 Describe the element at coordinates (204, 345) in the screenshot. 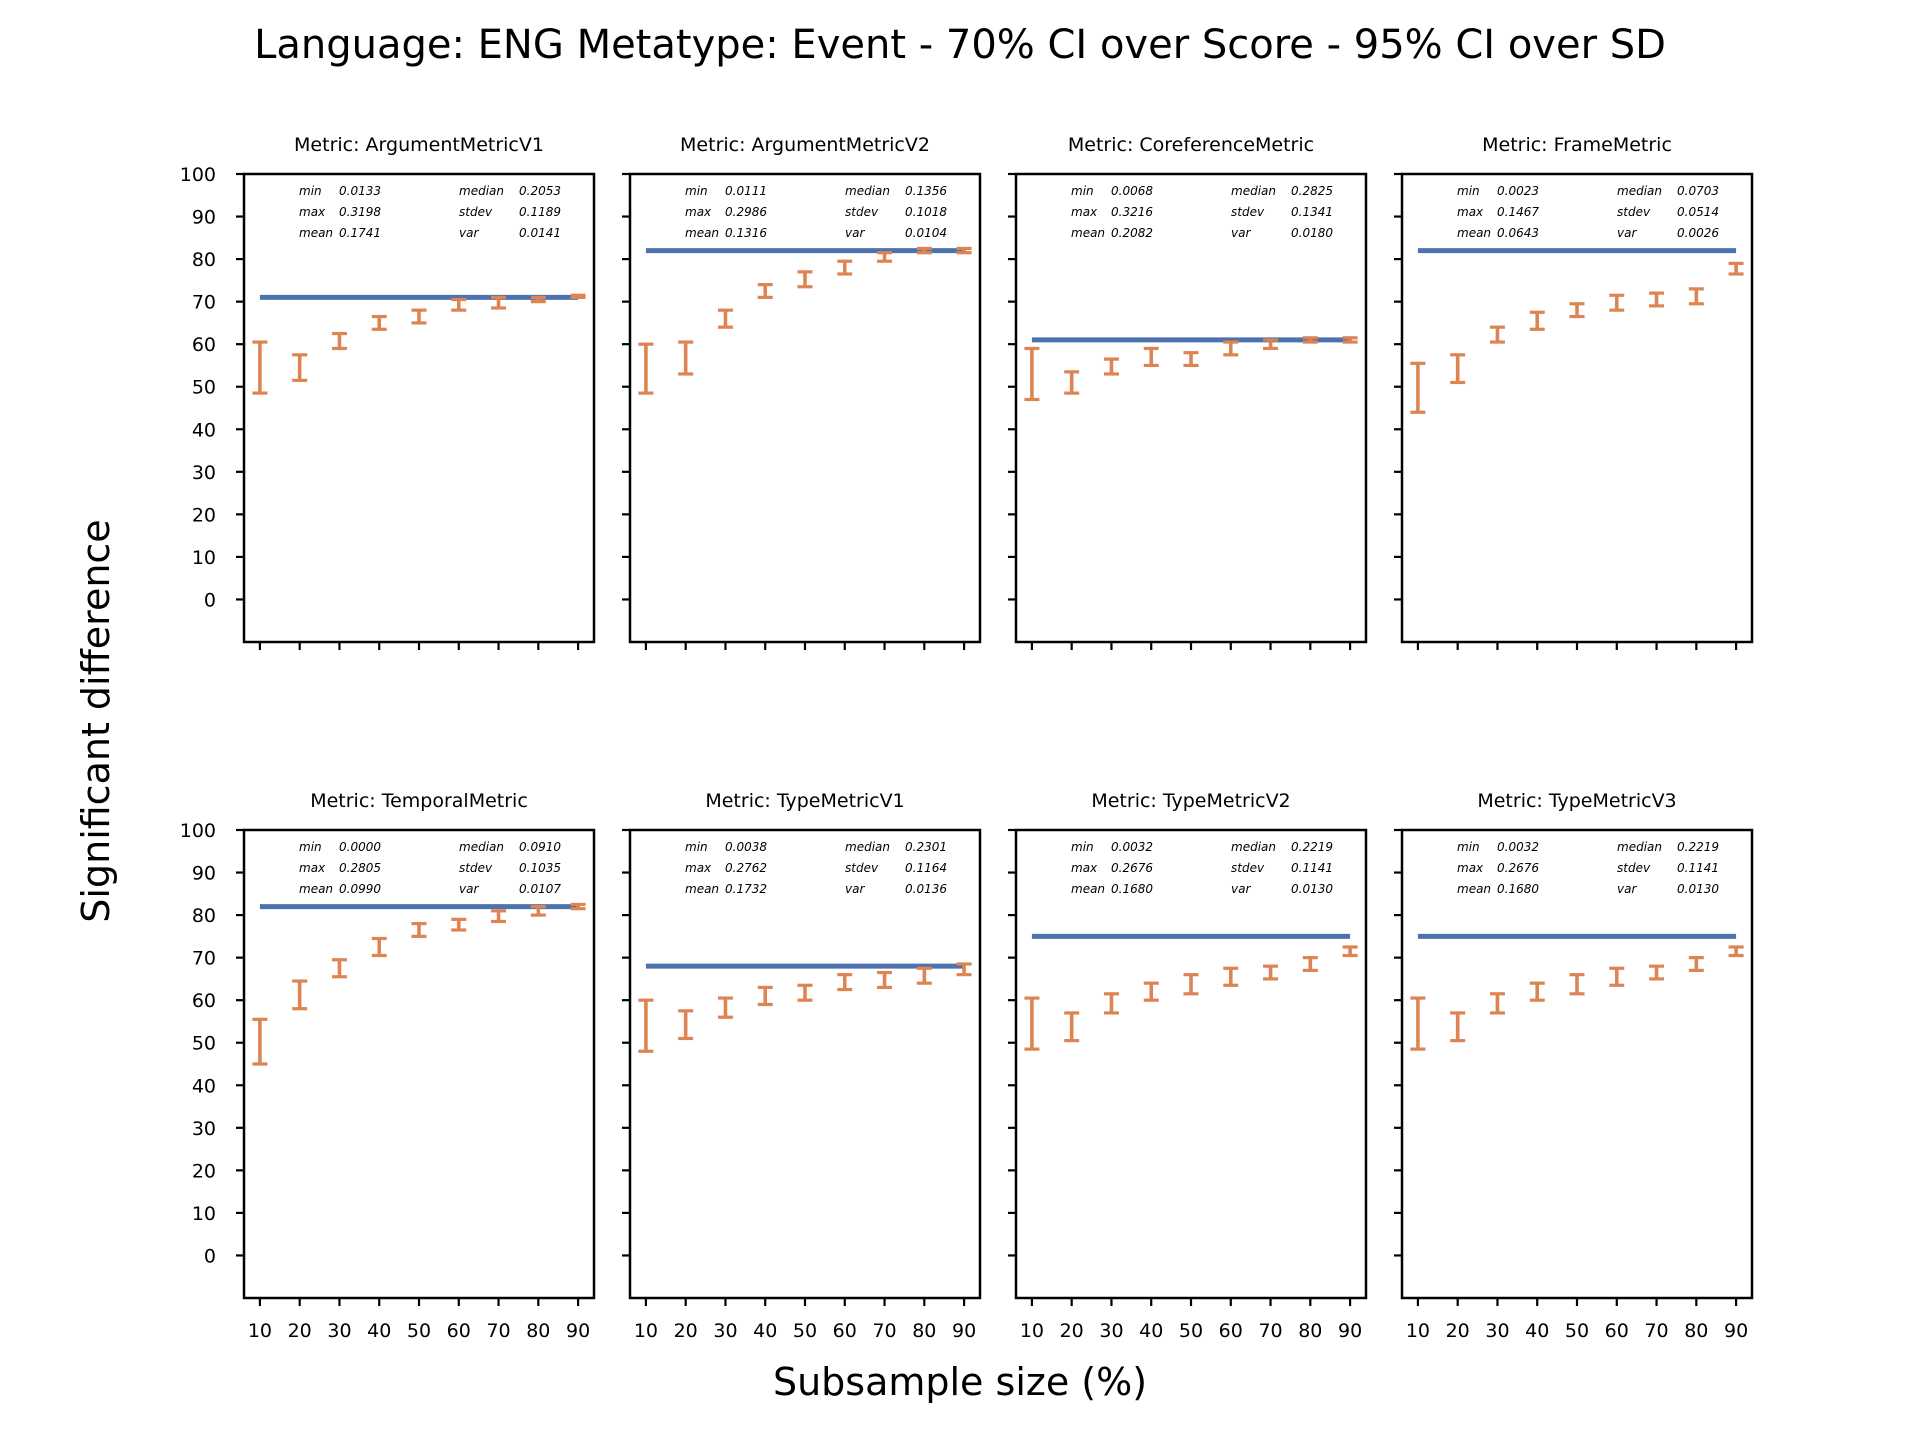

I see `y-tick-label: 60` at that location.